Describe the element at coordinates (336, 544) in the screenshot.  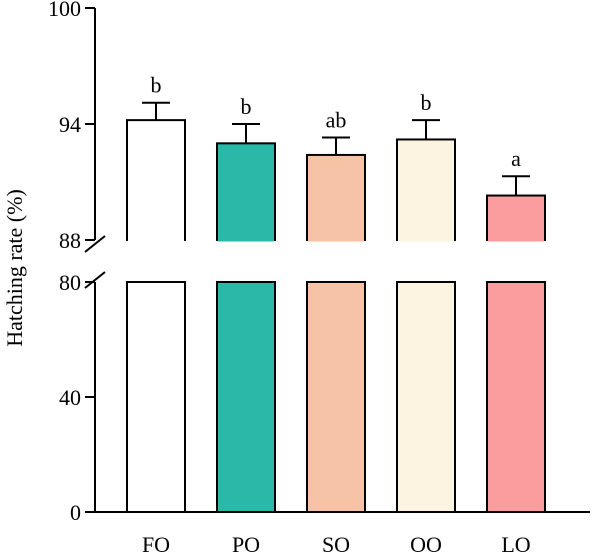
I see `category-label-so: SO` at that location.